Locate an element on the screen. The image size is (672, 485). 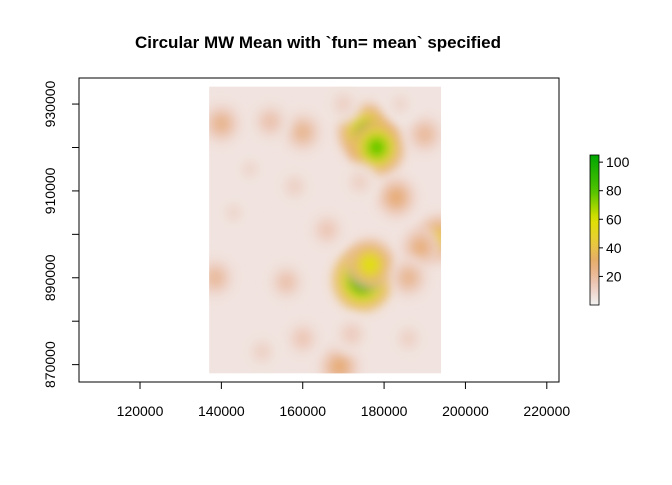
legend-tick-label: 20 is located at coordinates (614, 276).